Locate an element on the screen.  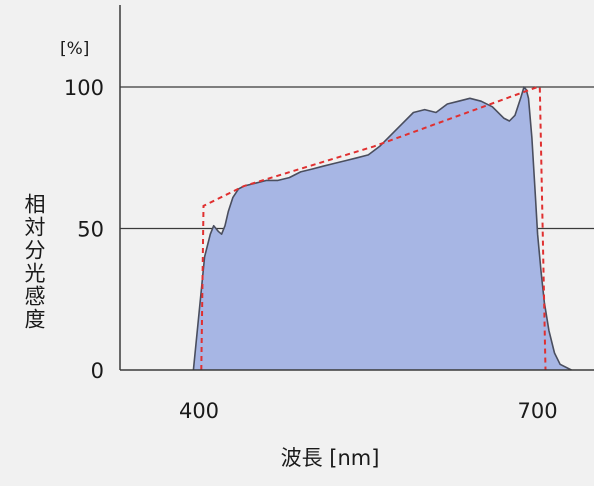
x-tick-label-400: 400 is located at coordinates (199, 411).